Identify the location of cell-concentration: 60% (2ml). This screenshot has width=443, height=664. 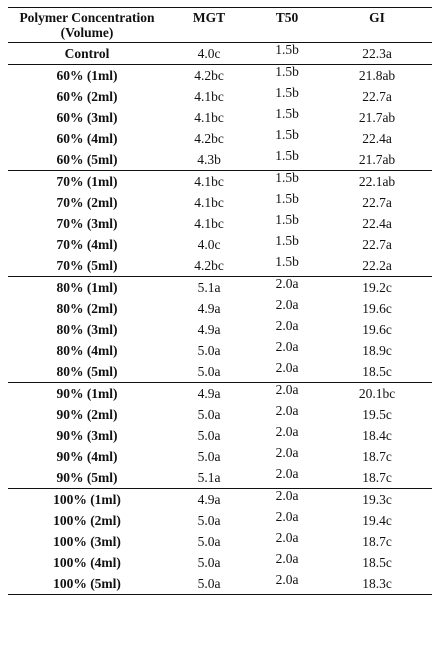
(87, 96).